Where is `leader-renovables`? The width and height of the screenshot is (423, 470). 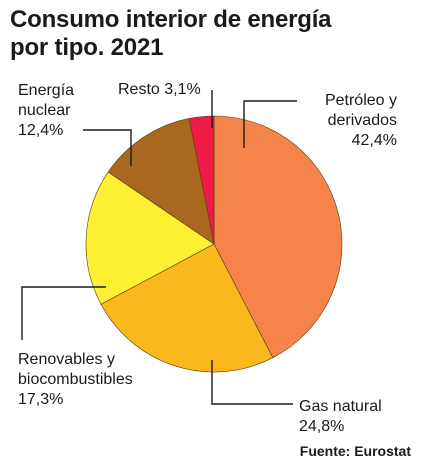 leader-renovables is located at coordinates (63, 313).